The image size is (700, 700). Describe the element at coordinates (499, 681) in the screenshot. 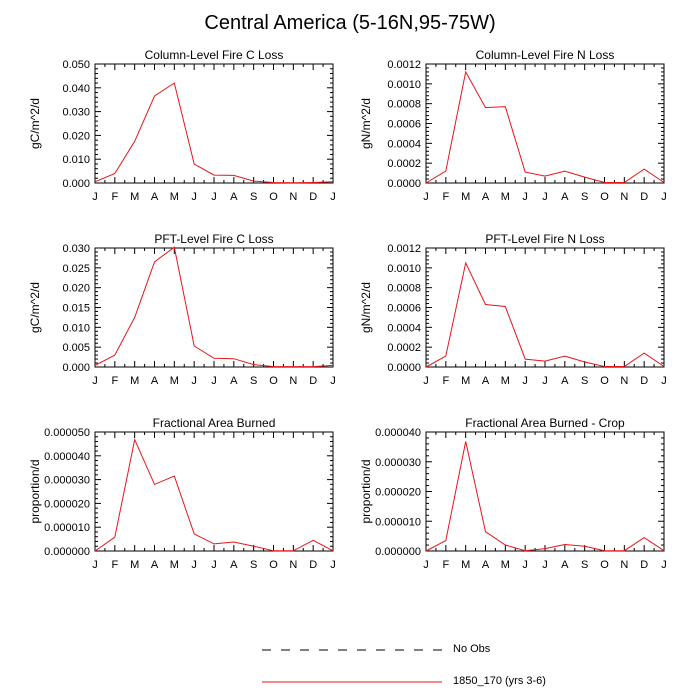

I see `legend-label-model: 1850_170 (yrs 3-6)` at that location.